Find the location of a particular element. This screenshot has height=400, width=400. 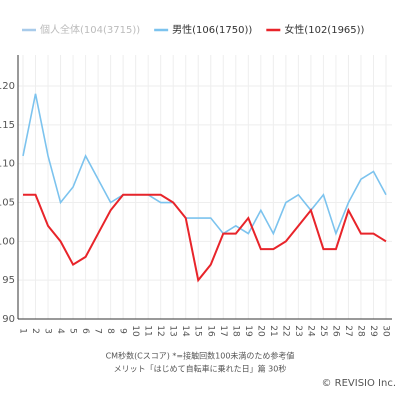

x-tick-label: 9 is located at coordinates (123, 331).